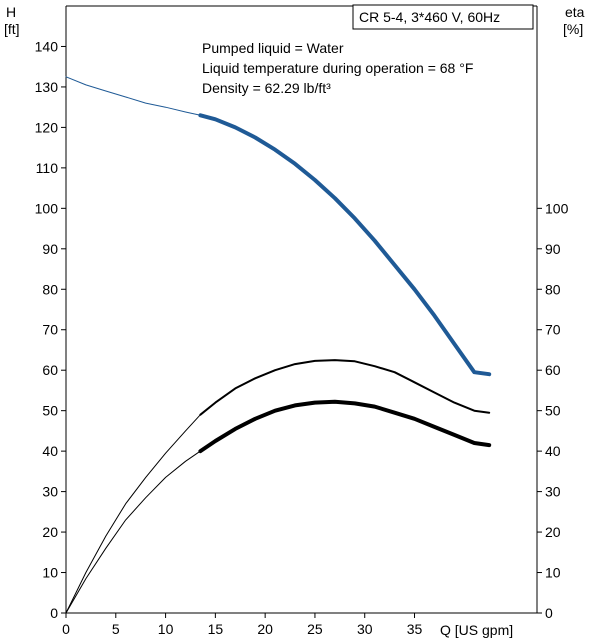  Describe the element at coordinates (50, 289) in the screenshot. I see `y-left-tick-label: 80` at that location.